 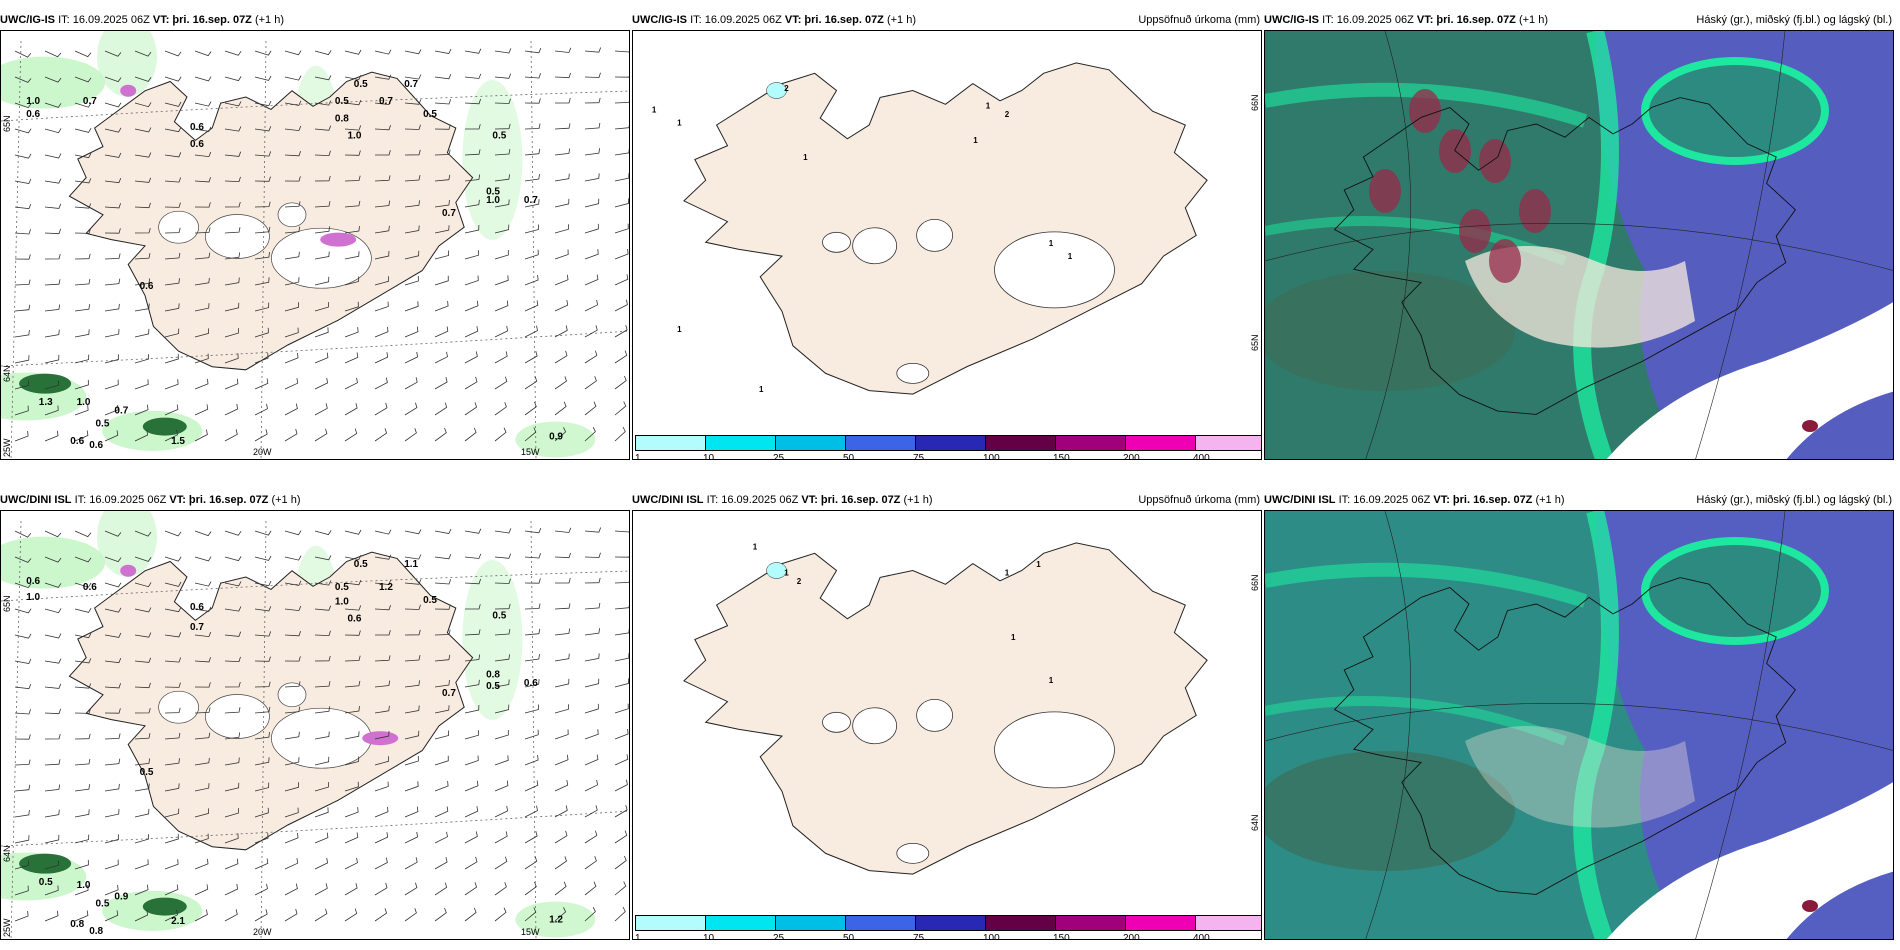 What do you see at coordinates (956, 228) in the screenshot?
I see `precip-map: 66N 65N 1 1 2 1 1 2 1 1 1 1 1` at bounding box center [956, 228].